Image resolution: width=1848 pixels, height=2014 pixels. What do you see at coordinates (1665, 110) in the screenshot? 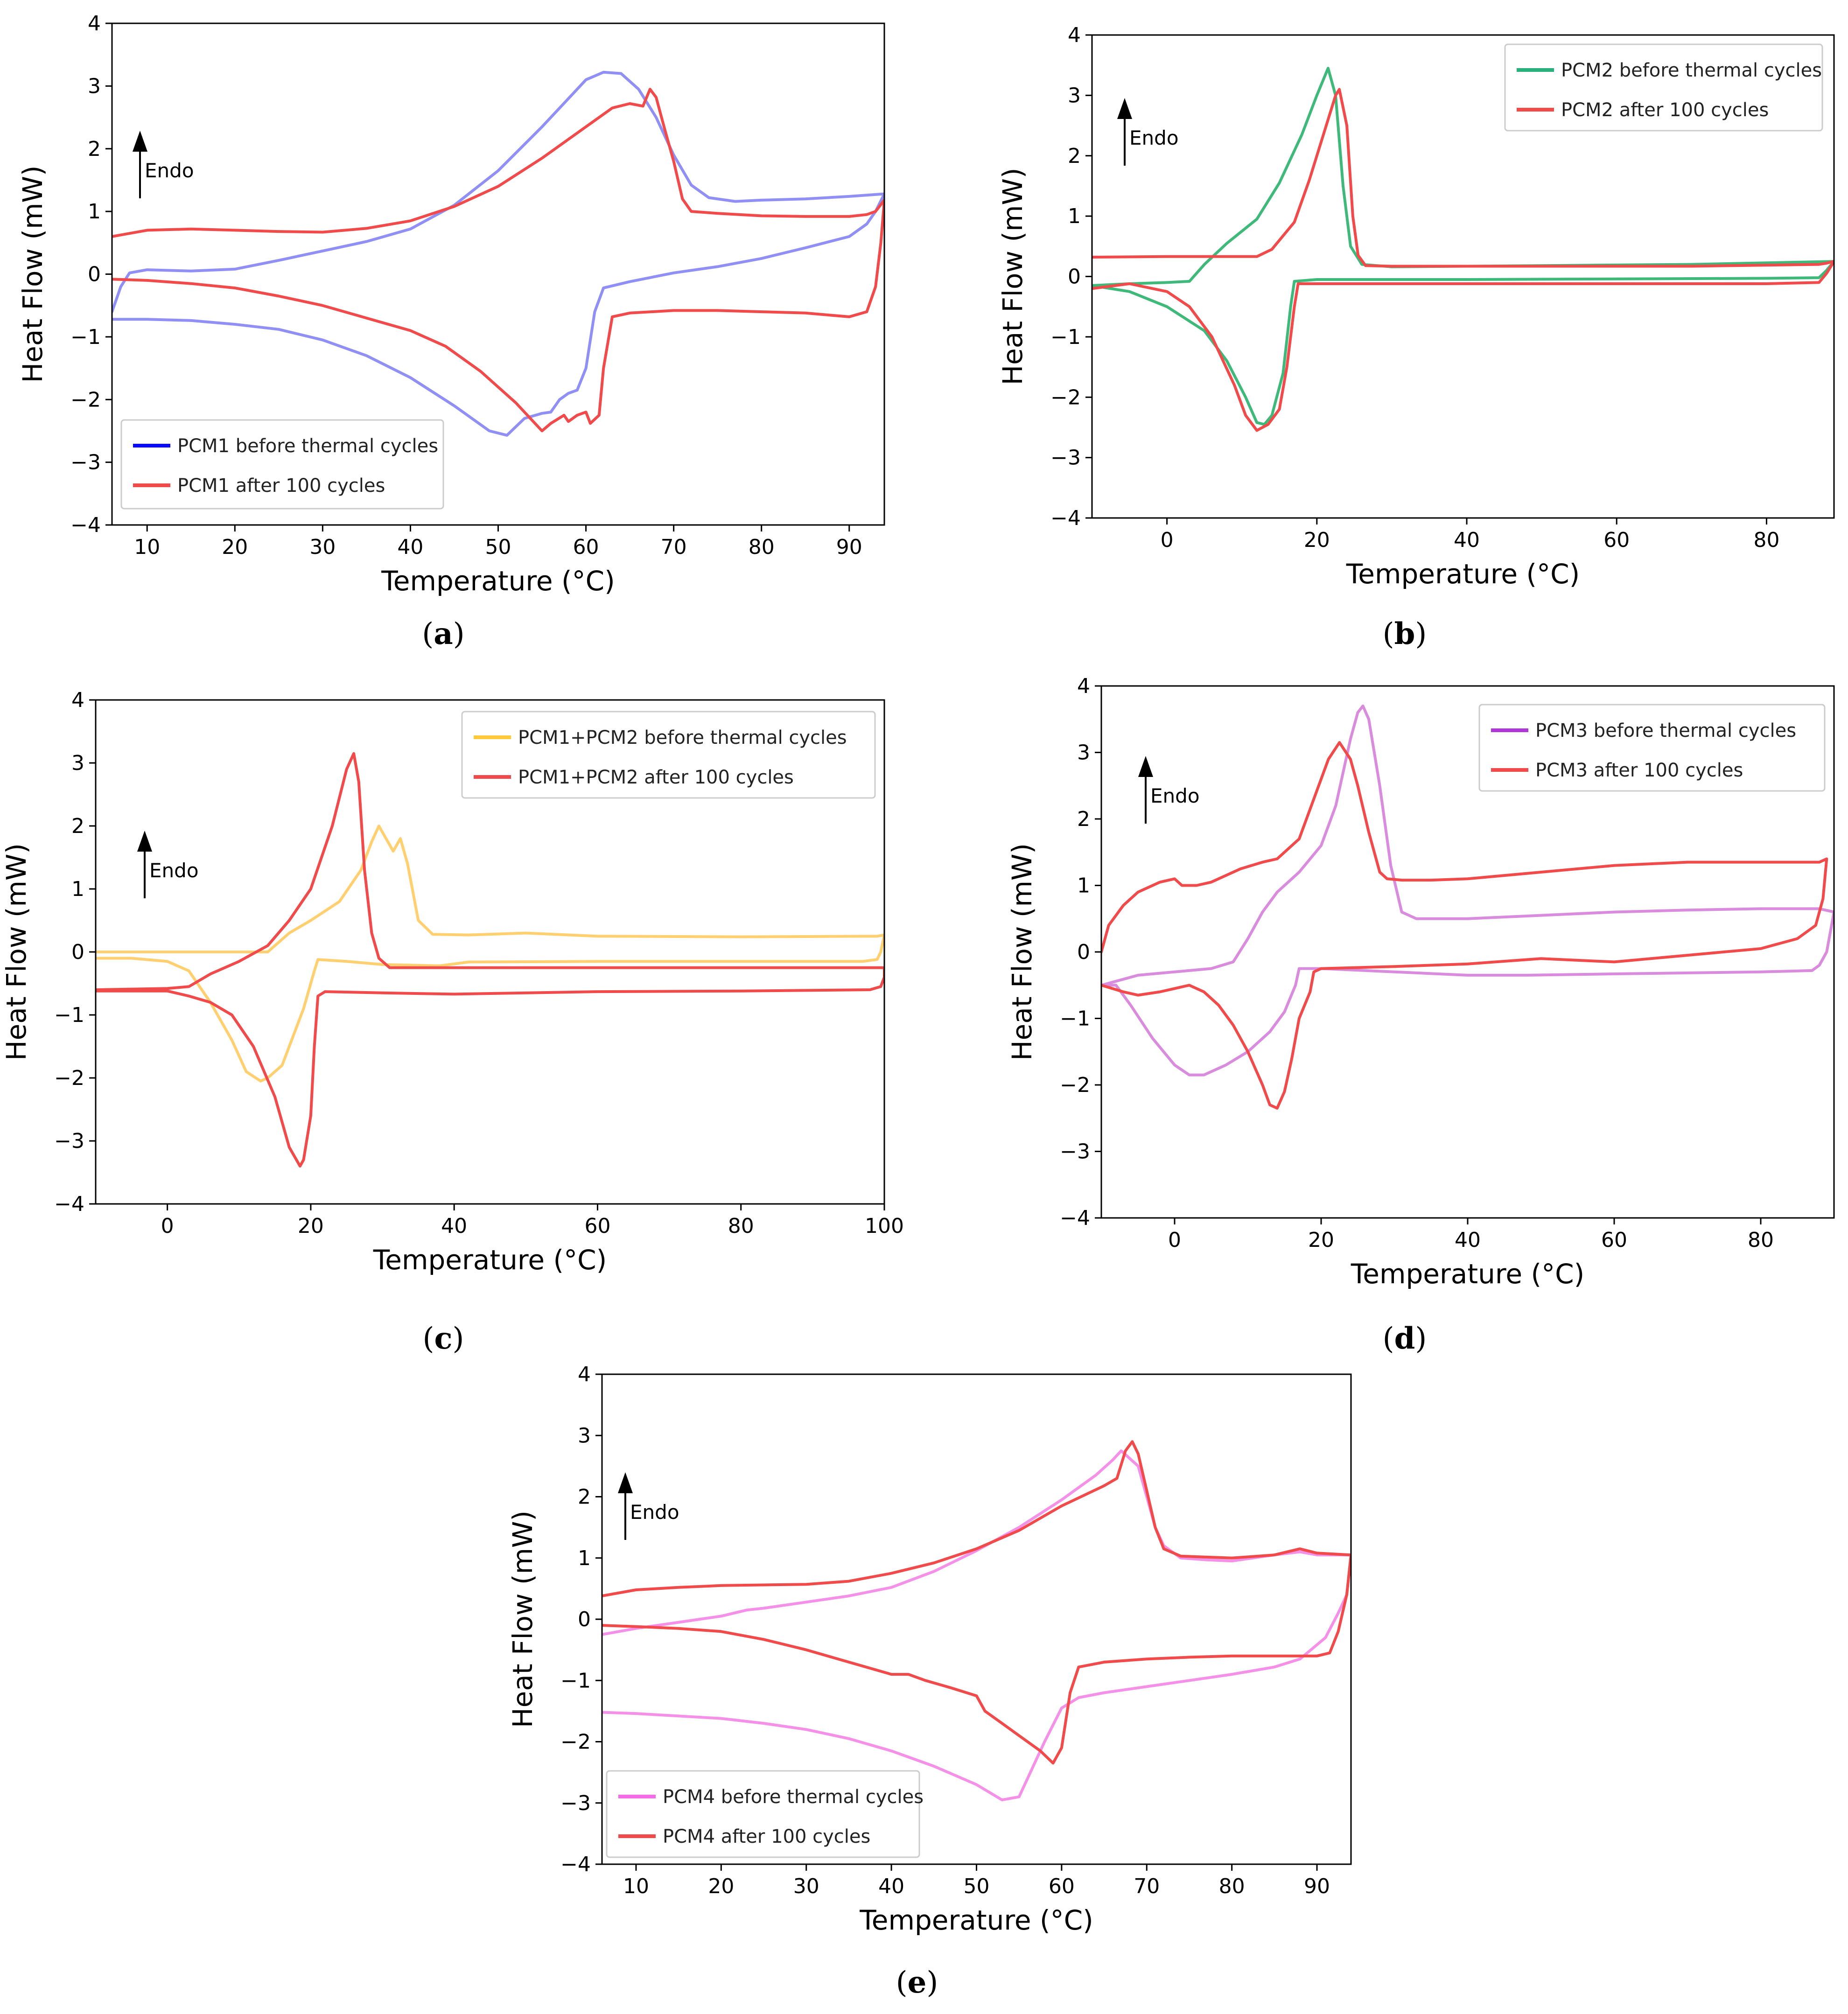
I see `legend-entry: PCM2 after 100 cycles` at bounding box center [1665, 110].